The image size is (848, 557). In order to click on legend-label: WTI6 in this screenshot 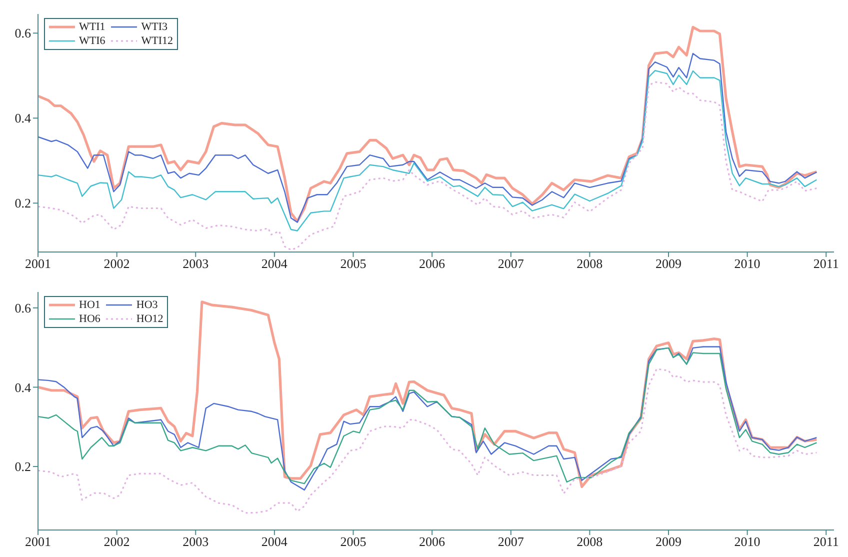, I will do `click(92, 41)`.